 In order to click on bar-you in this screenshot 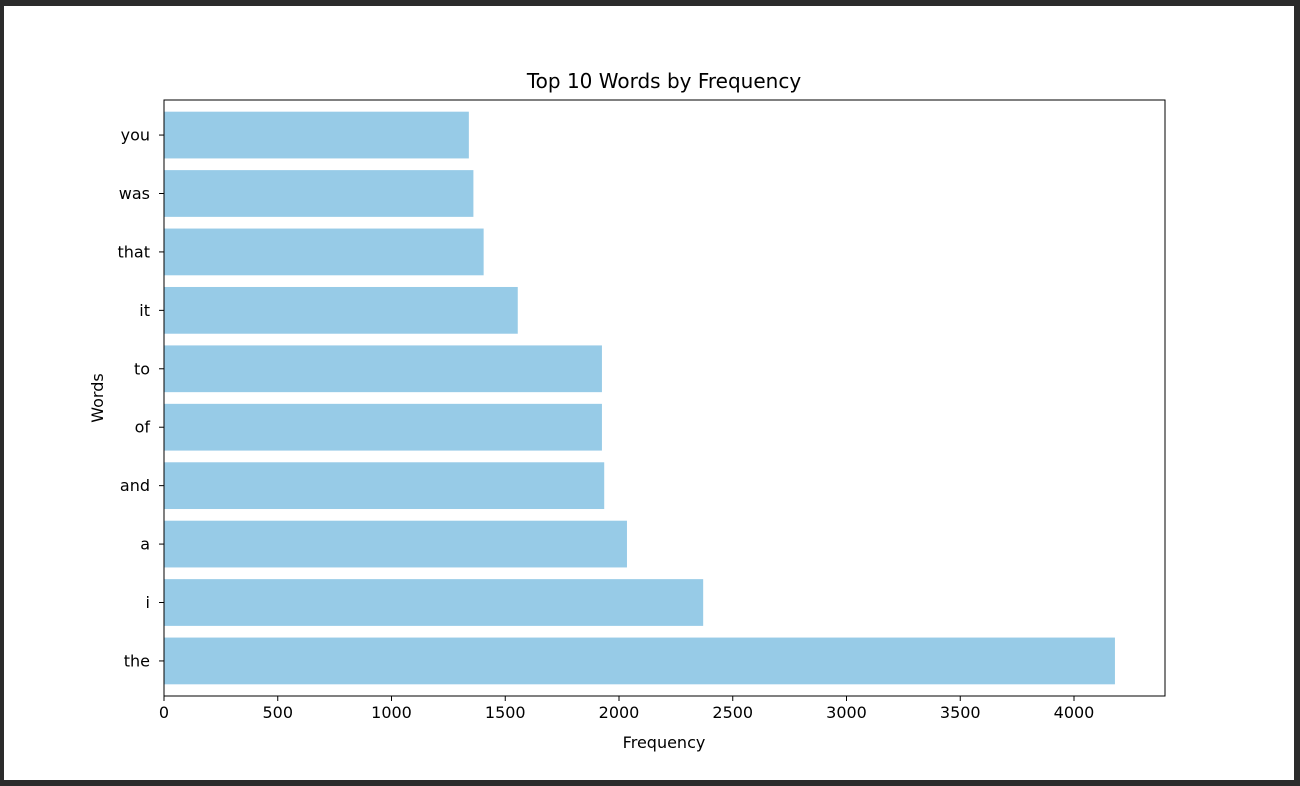, I will do `click(316, 135)`.